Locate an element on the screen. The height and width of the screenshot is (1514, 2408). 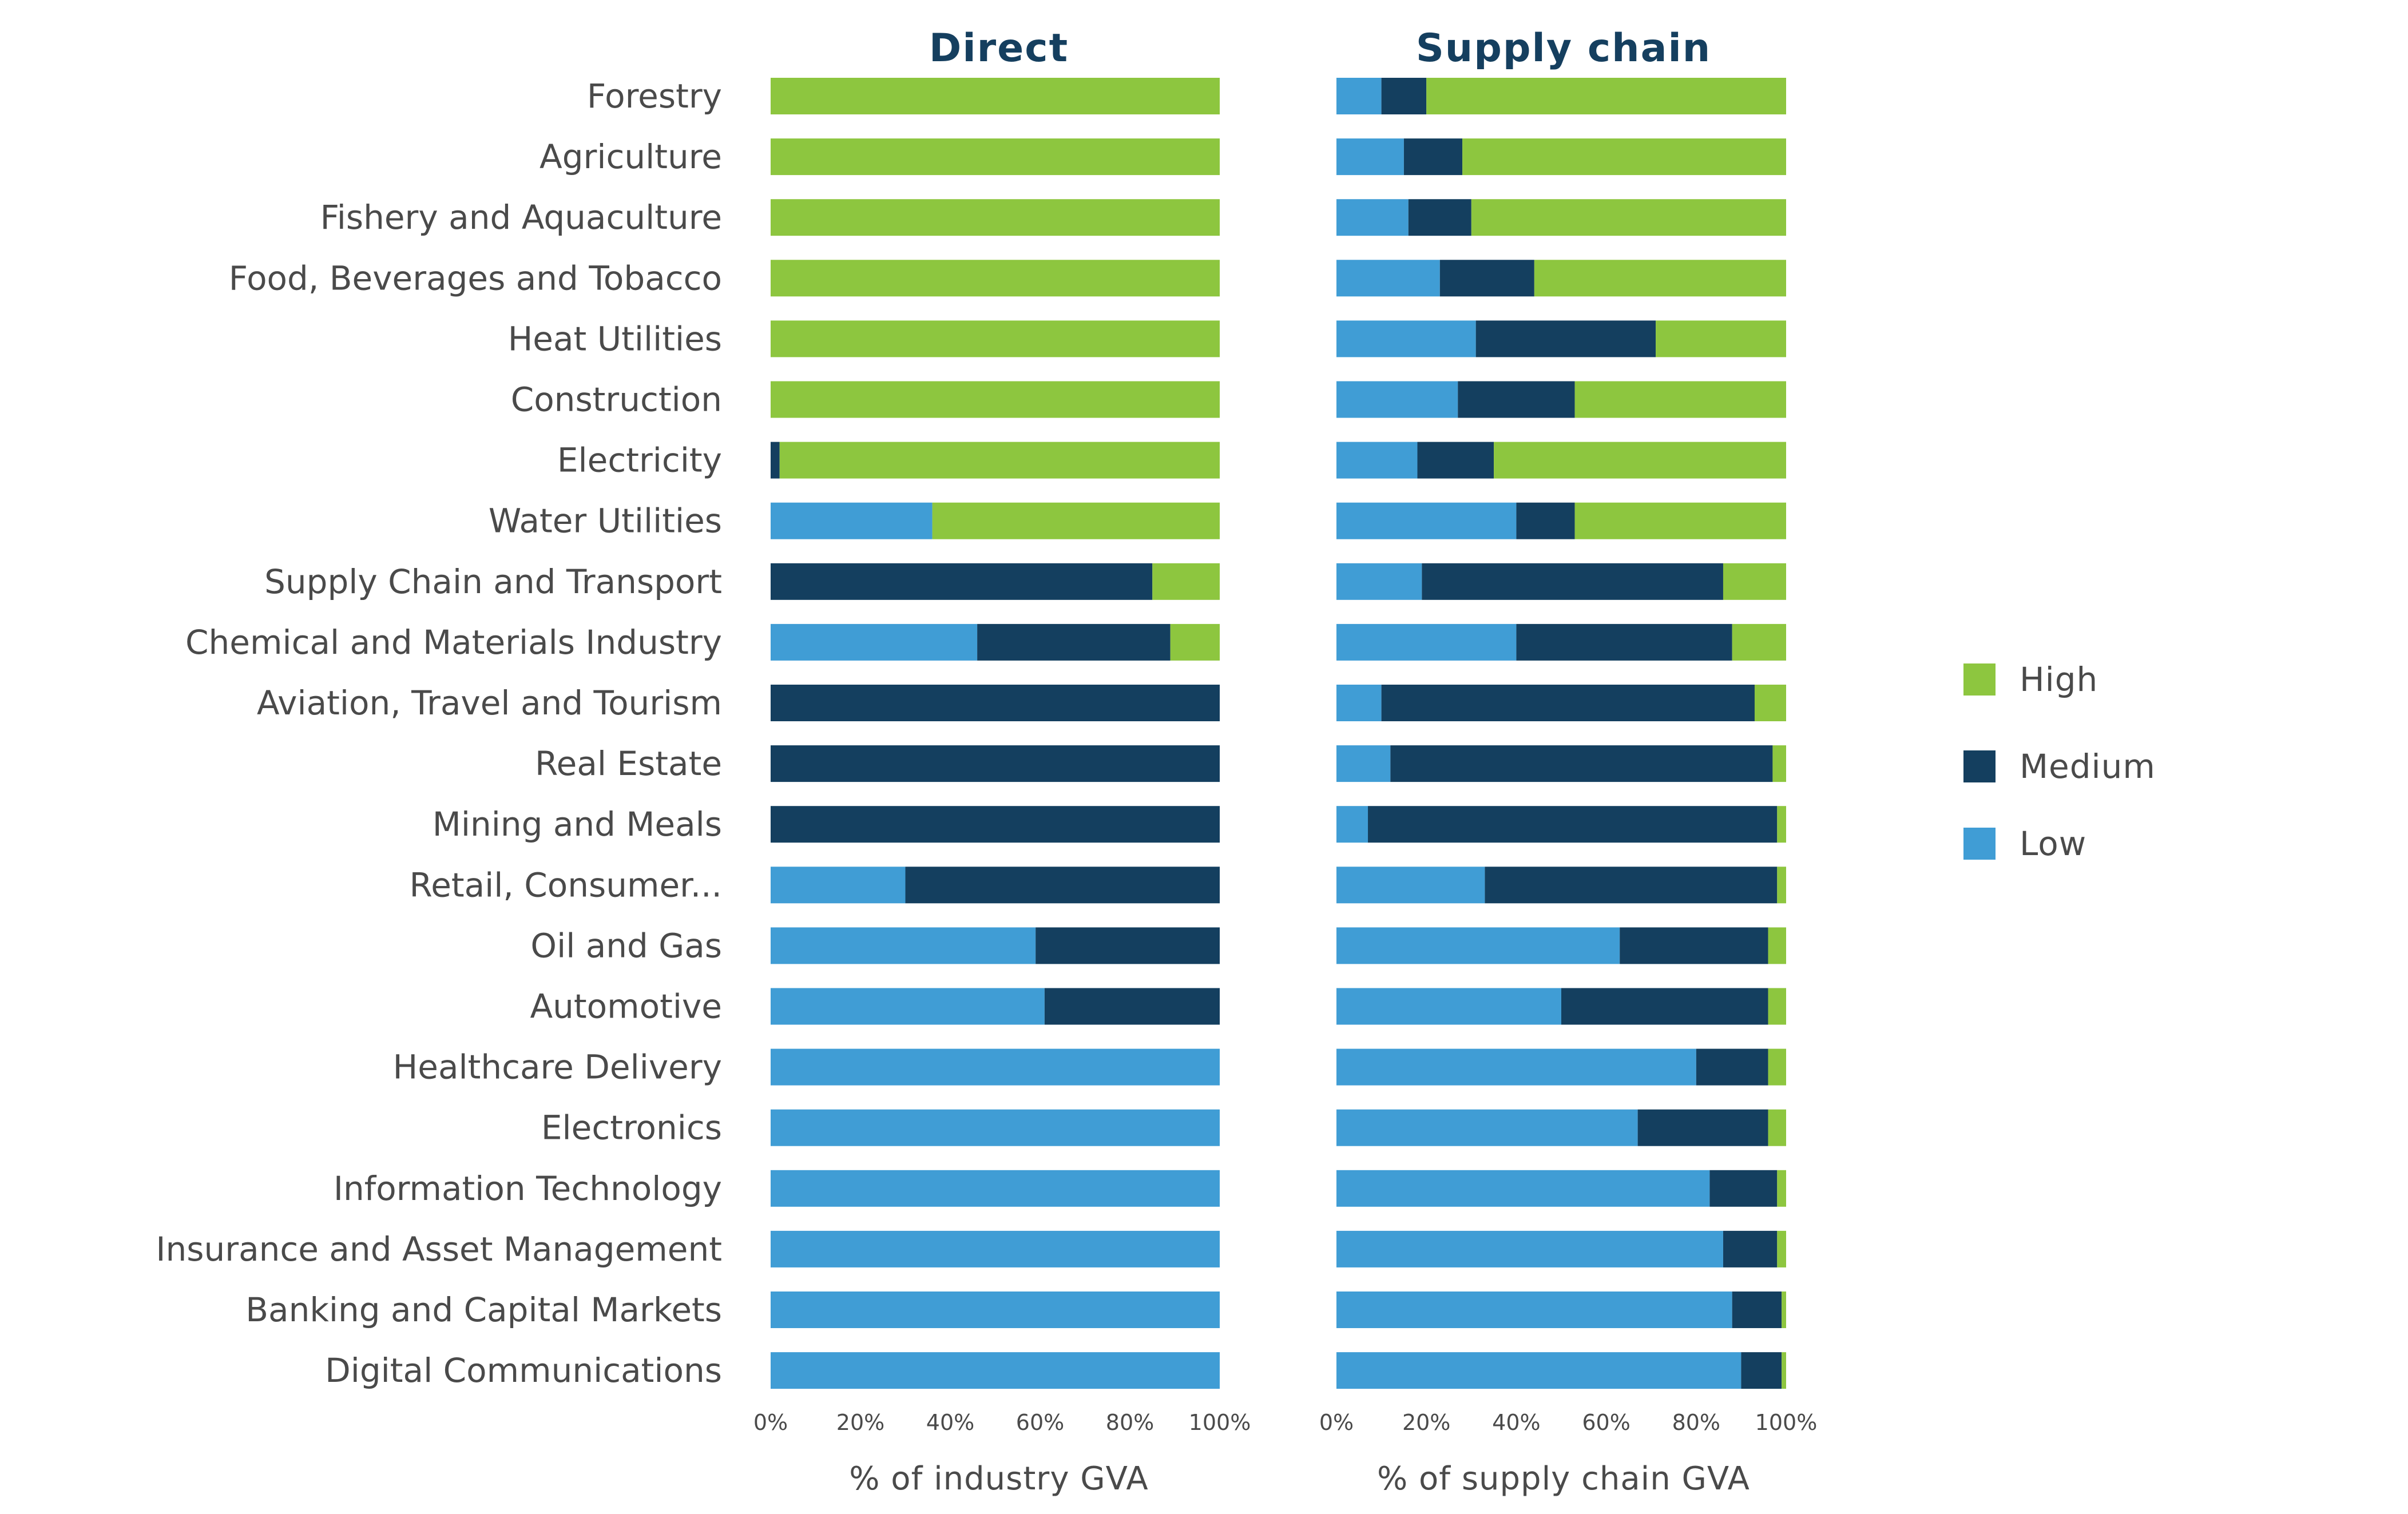
bar-supply-chain-forestry-high is located at coordinates (1606, 96).